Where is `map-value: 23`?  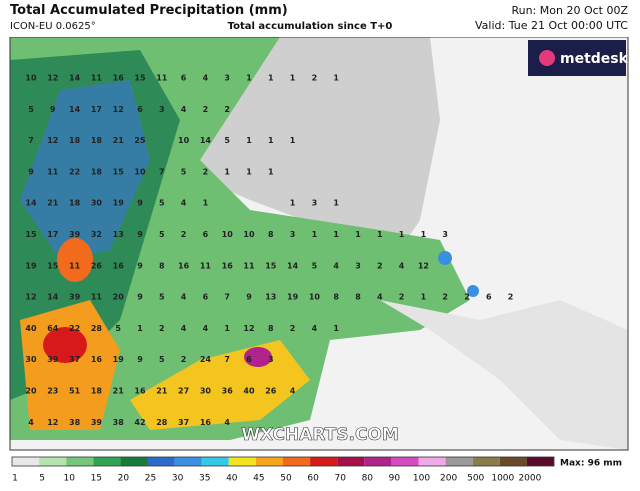 map-value: 23 is located at coordinates (52, 391).